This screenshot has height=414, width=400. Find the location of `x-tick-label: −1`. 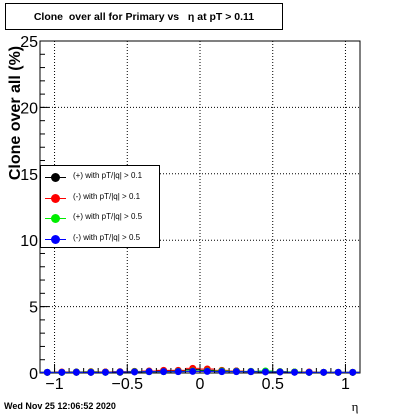

x-tick-label: −1 is located at coordinates (54, 384).